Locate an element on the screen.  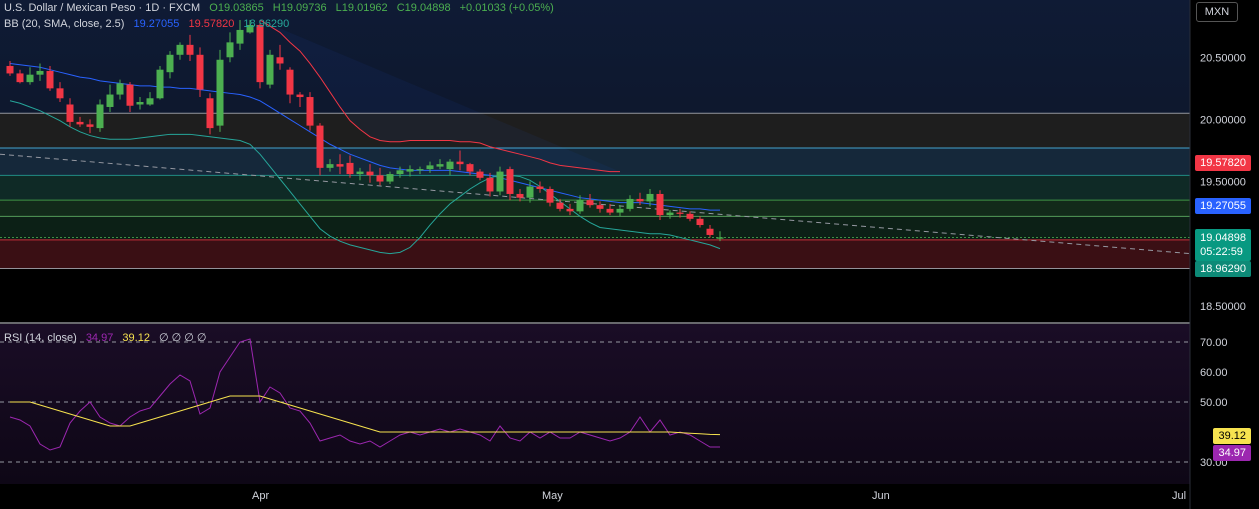
high-value: H19.09736 is located at coordinates (299, 8).